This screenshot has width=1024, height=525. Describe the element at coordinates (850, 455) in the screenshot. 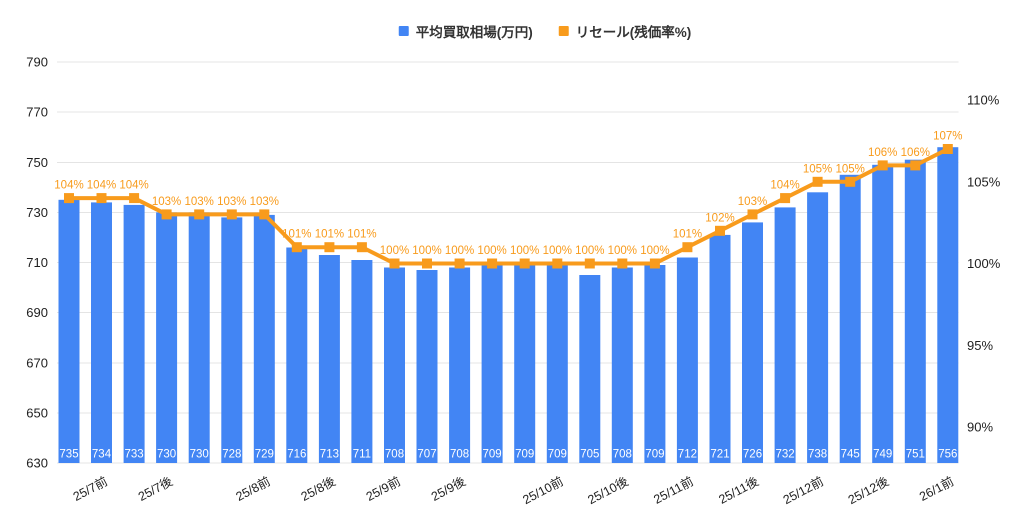

I see `bar-value-label: 745` at that location.